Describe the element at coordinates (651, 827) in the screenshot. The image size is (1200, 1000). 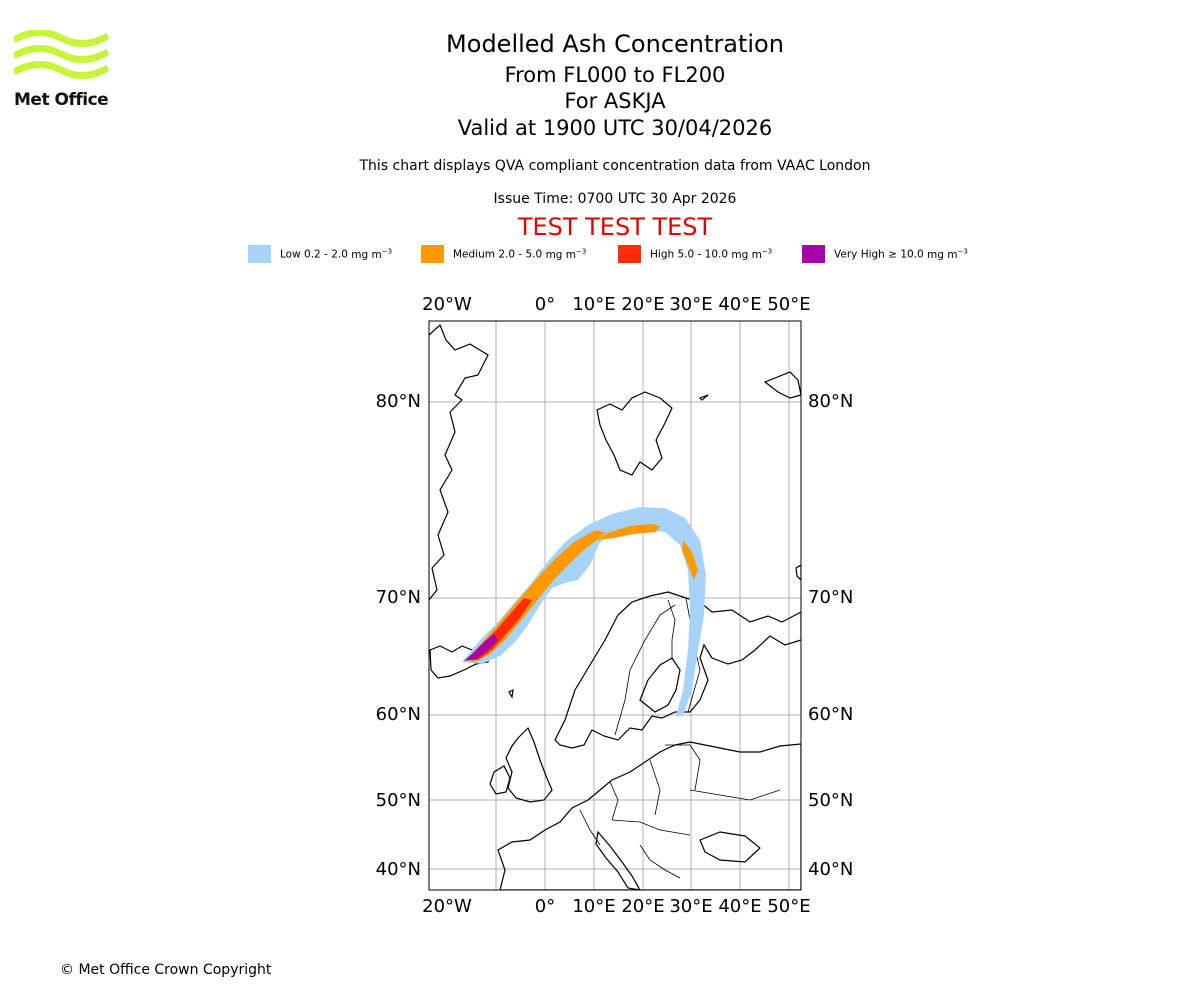
I see `border-central-europe` at that location.